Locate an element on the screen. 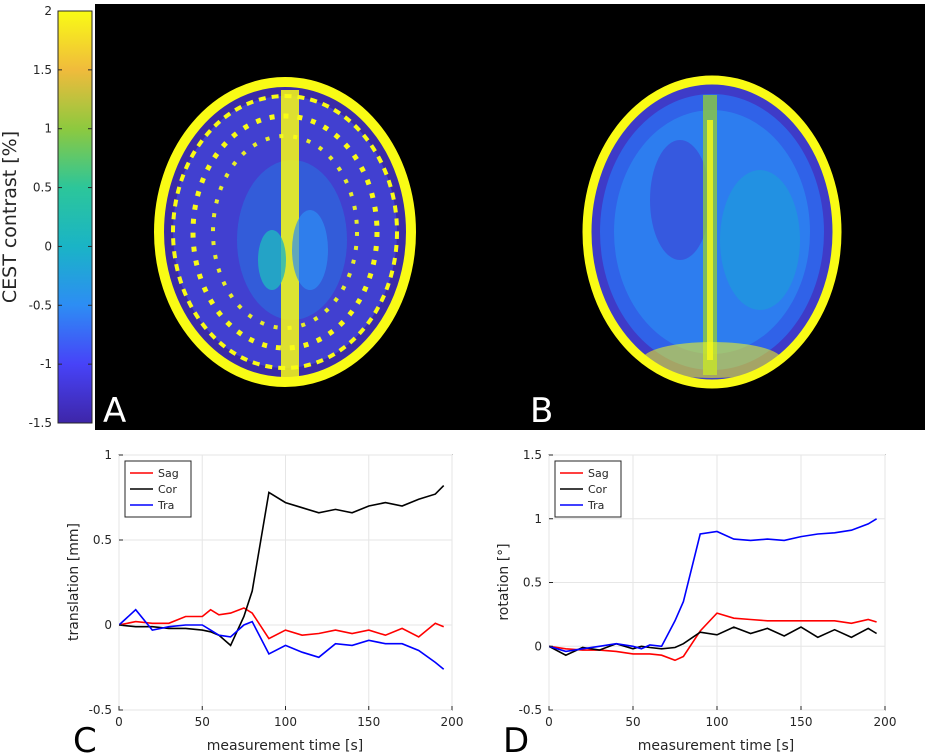 This screenshot has width=928, height=755. colorbar-ticks: 2 1.5 1 0.5 0 -0.5 -1 -1.5 is located at coordinates (60, 217).